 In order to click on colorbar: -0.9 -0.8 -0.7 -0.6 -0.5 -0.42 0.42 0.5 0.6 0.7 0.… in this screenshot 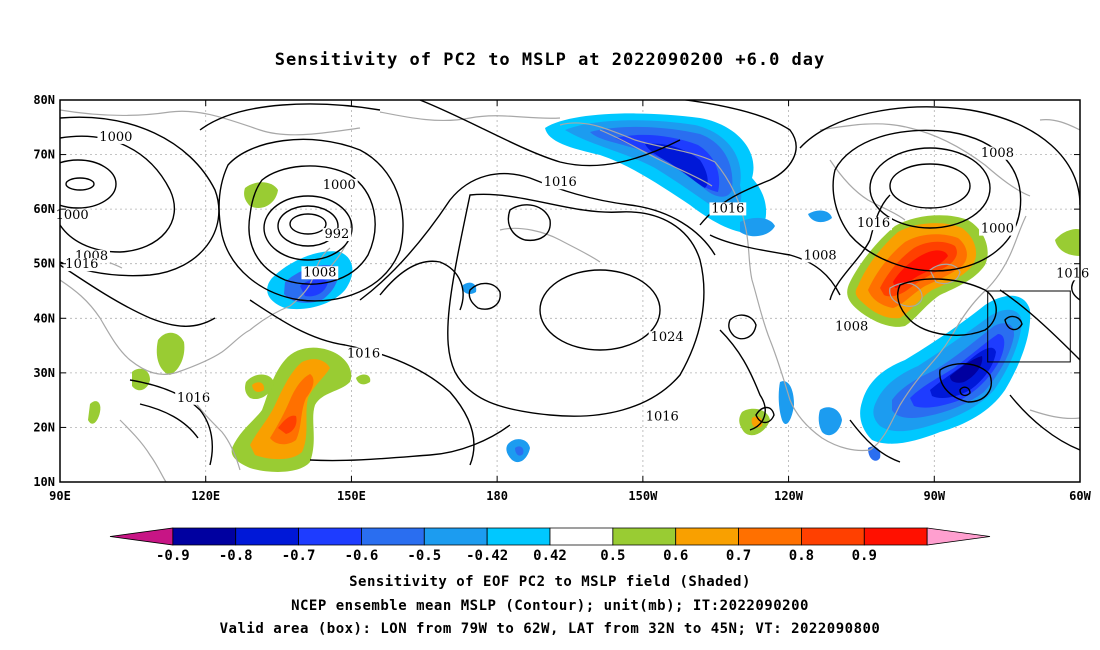, I will do `click(550, 545)`.